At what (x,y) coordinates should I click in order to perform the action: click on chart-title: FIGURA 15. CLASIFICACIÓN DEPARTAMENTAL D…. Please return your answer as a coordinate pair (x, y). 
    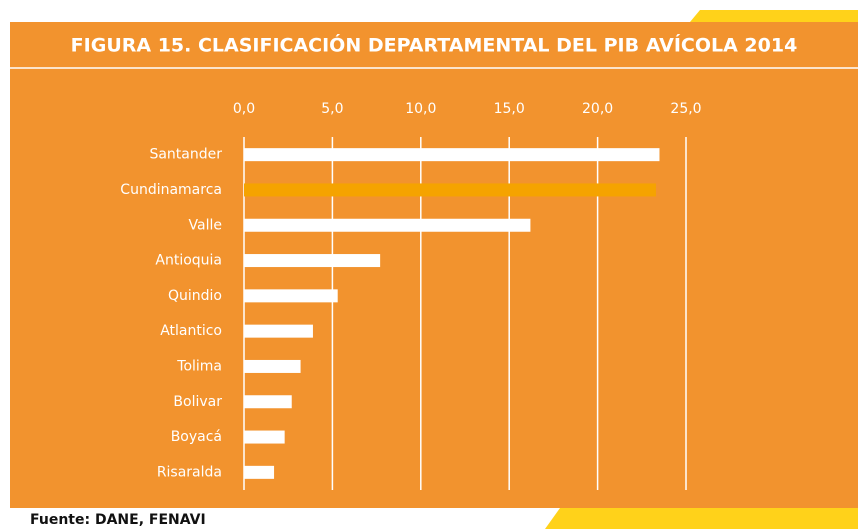
    Looking at the image, I should click on (434, 45).